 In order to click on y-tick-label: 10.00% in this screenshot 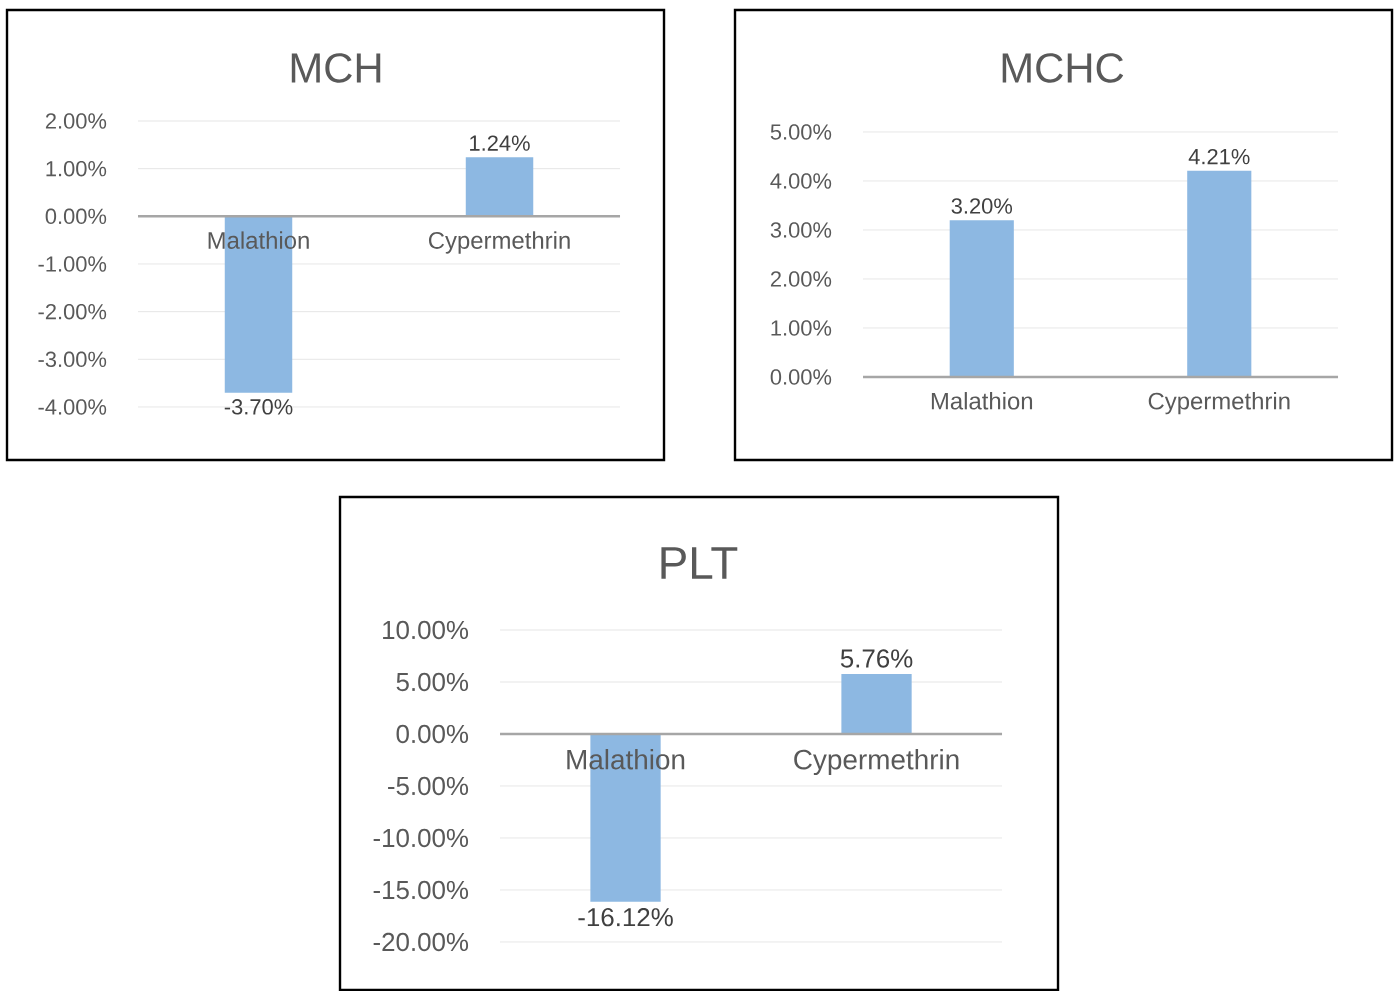, I will do `click(426, 630)`.